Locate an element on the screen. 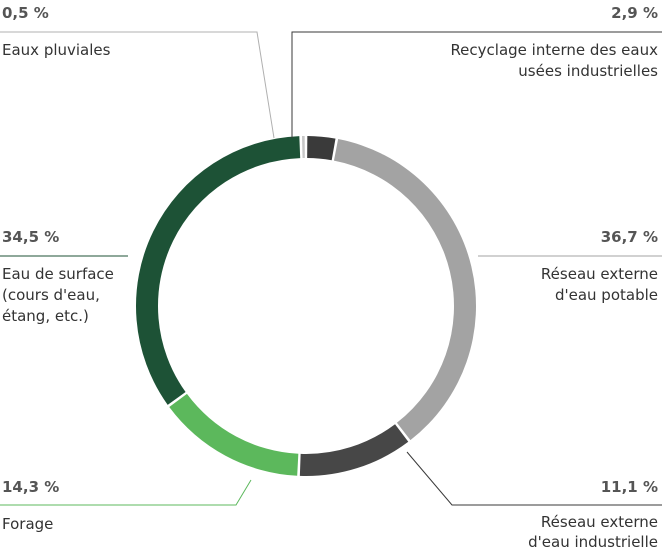 This screenshot has width=662, height=555. leader-line-recyclage is located at coordinates (476, 84).